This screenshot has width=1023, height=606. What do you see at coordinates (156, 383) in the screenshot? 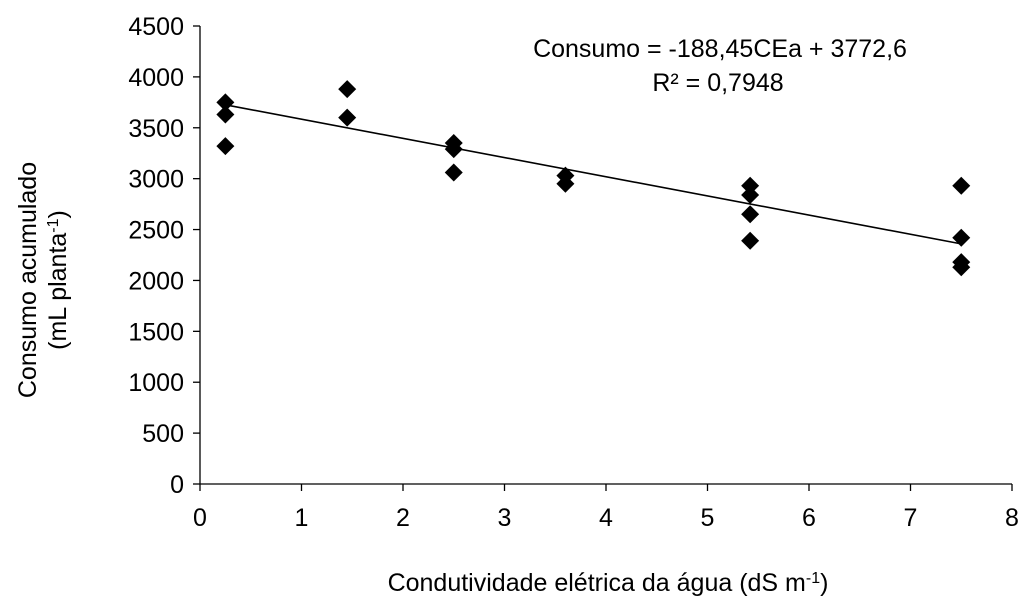
I see `y-tick-label: 1000` at bounding box center [156, 383].